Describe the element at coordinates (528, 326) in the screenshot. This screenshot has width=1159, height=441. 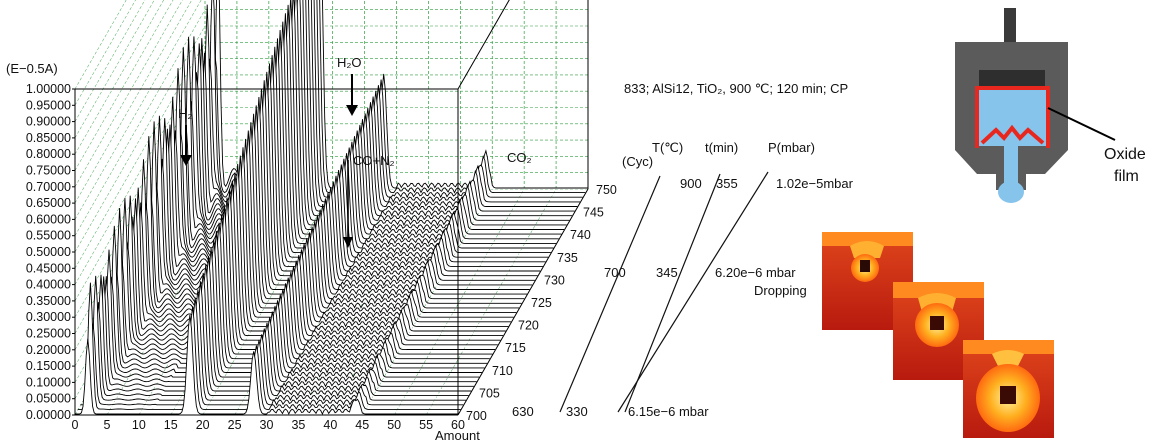
I see `cycle-tick-label: 720` at that location.